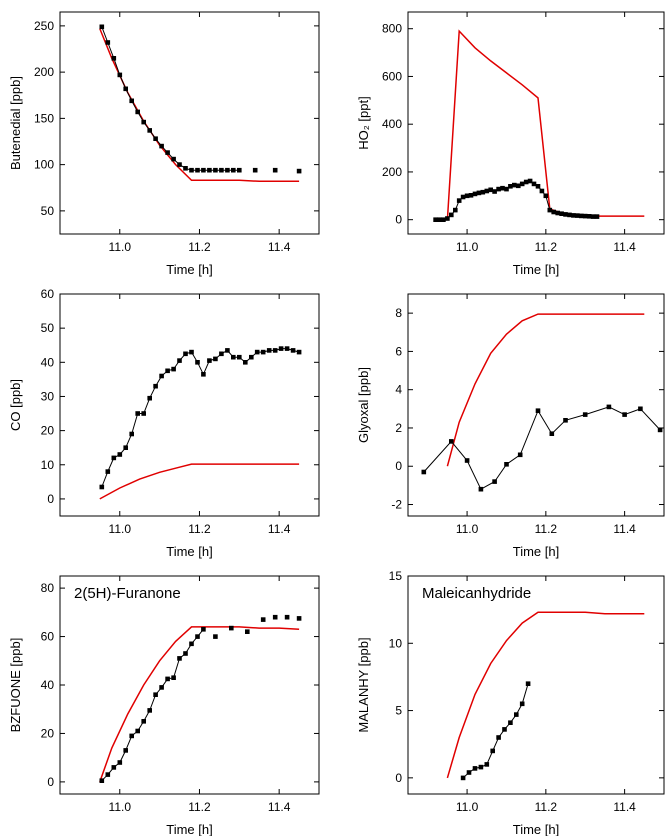 The width and height of the screenshot is (666, 836). Describe the element at coordinates (363, 405) in the screenshot. I see `y-axis-label: Glyoxal [ppb]` at that location.